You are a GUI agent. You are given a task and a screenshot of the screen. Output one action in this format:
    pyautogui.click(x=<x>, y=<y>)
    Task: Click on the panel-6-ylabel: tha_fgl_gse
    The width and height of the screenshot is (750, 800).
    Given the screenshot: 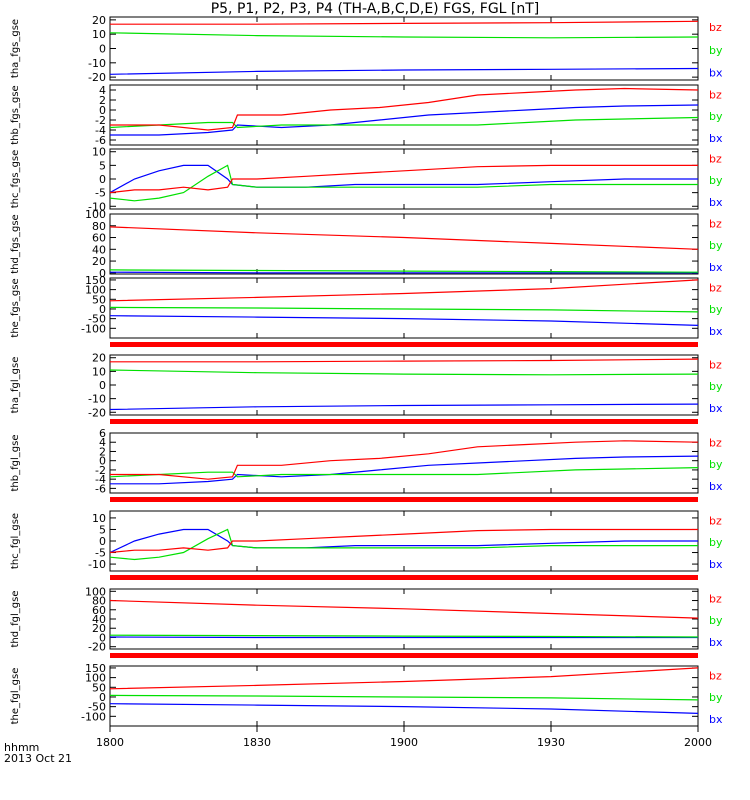 What is the action you would take?
    pyautogui.click(x=15, y=385)
    